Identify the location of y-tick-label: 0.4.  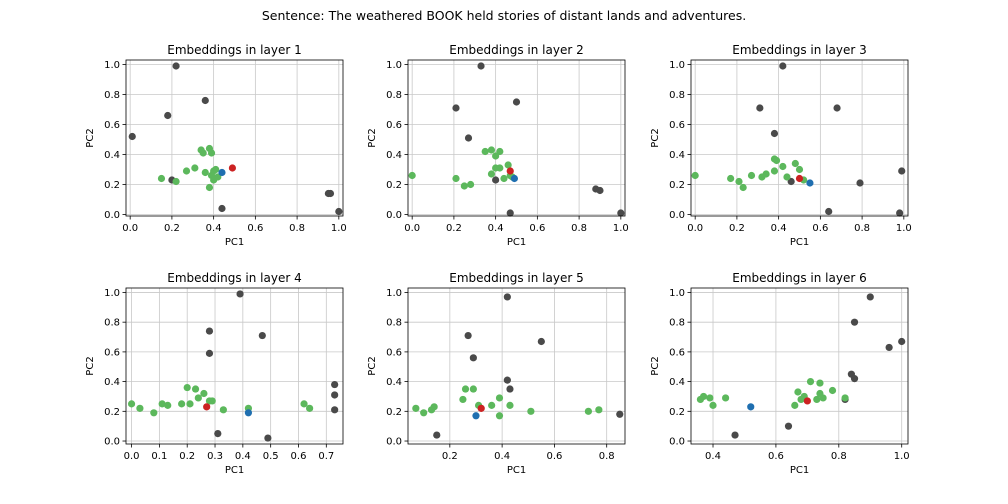
(394, 155).